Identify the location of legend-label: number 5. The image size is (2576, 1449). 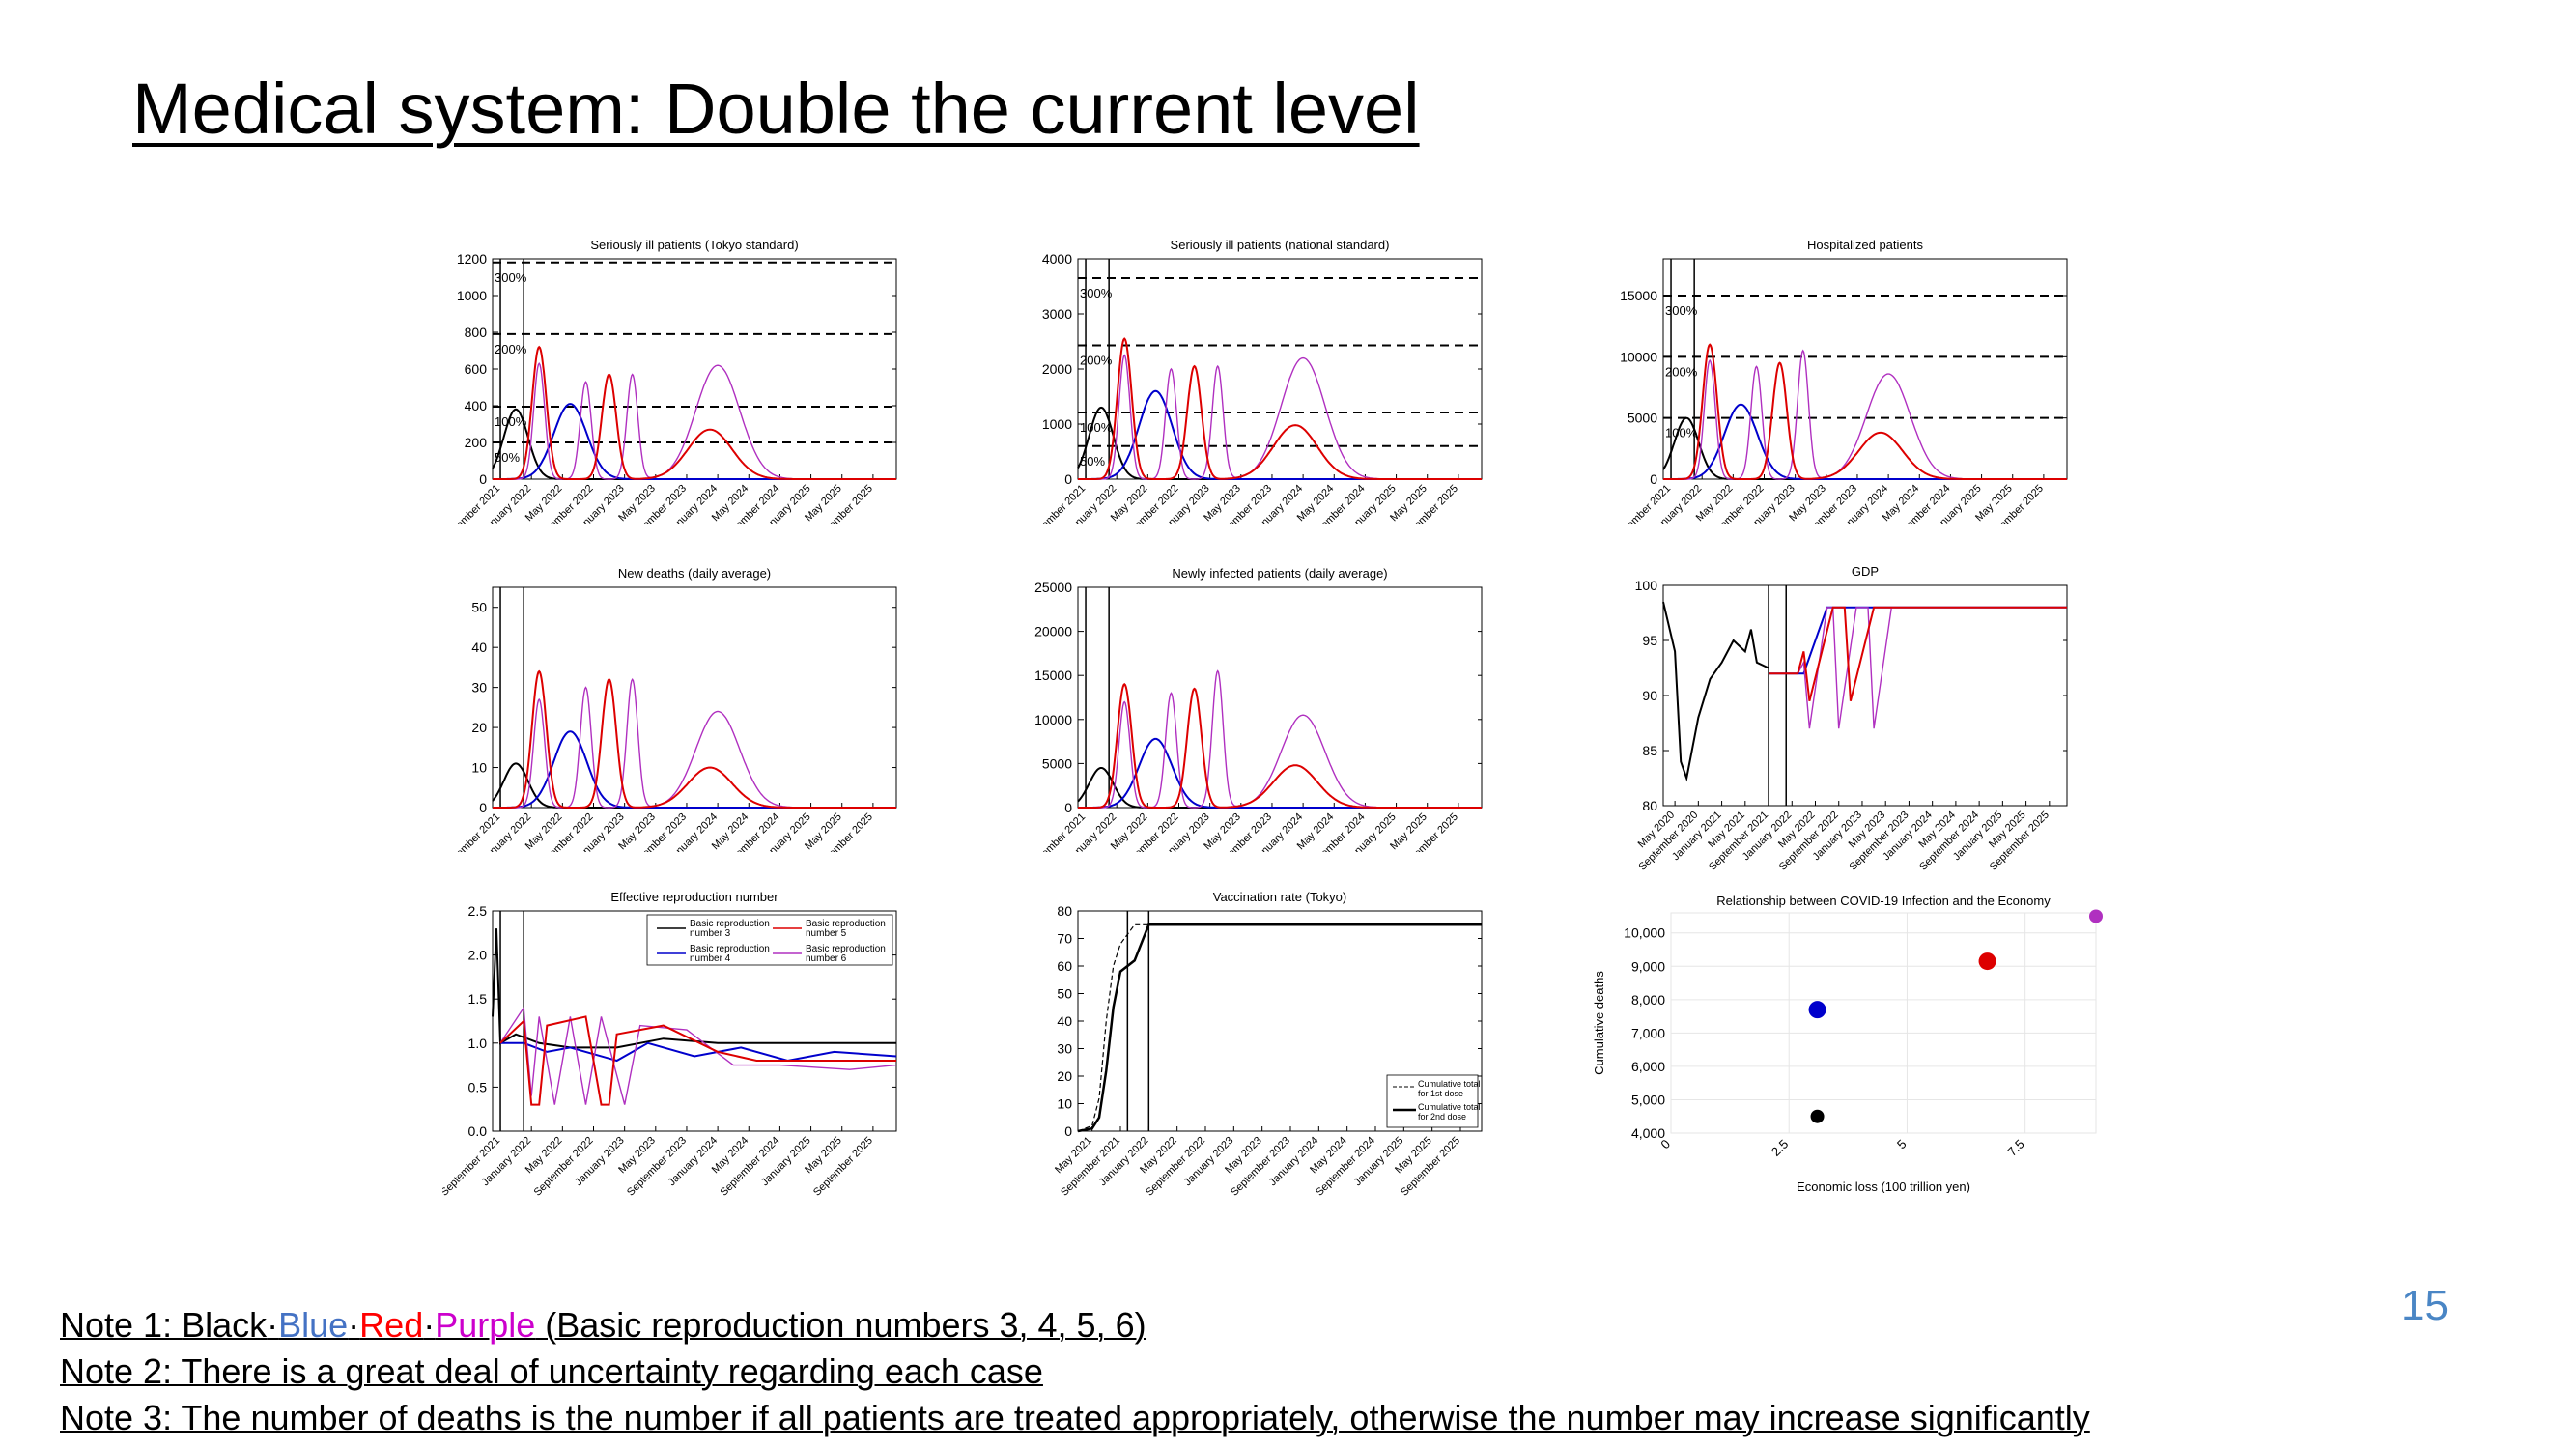
(826, 933).